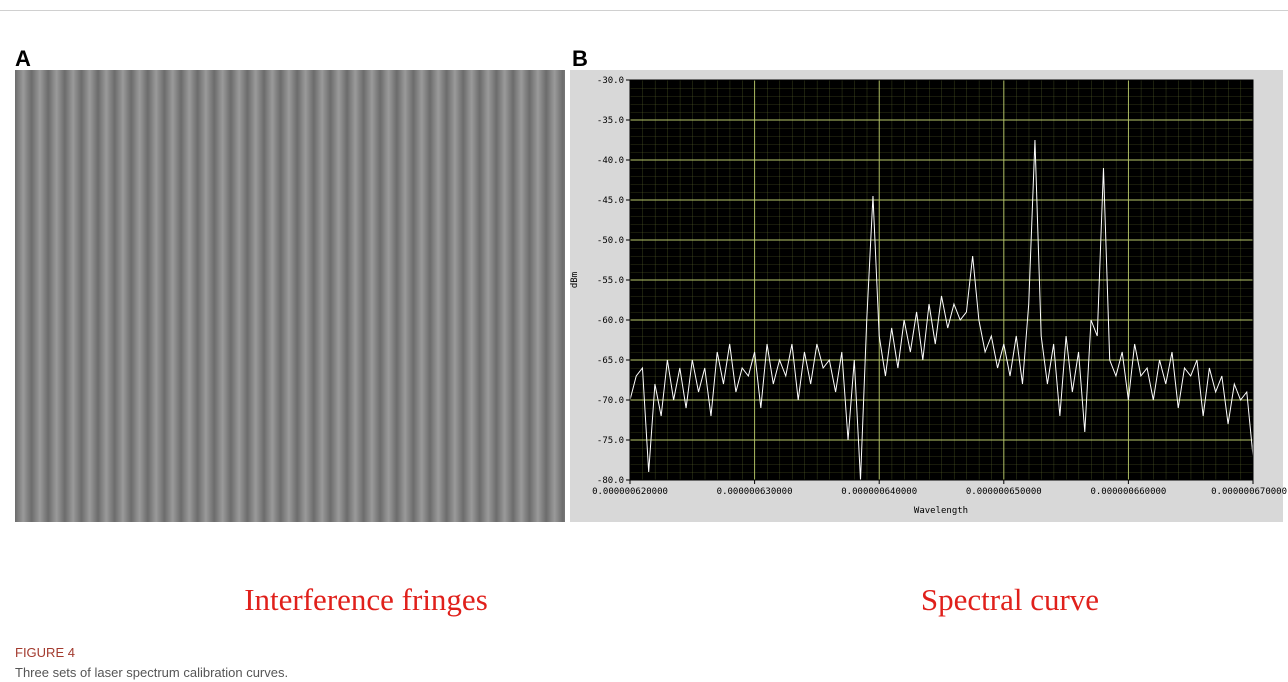 The image size is (1288, 682). Describe the element at coordinates (610, 281) in the screenshot. I see `y-tick-label: -55.0` at that location.